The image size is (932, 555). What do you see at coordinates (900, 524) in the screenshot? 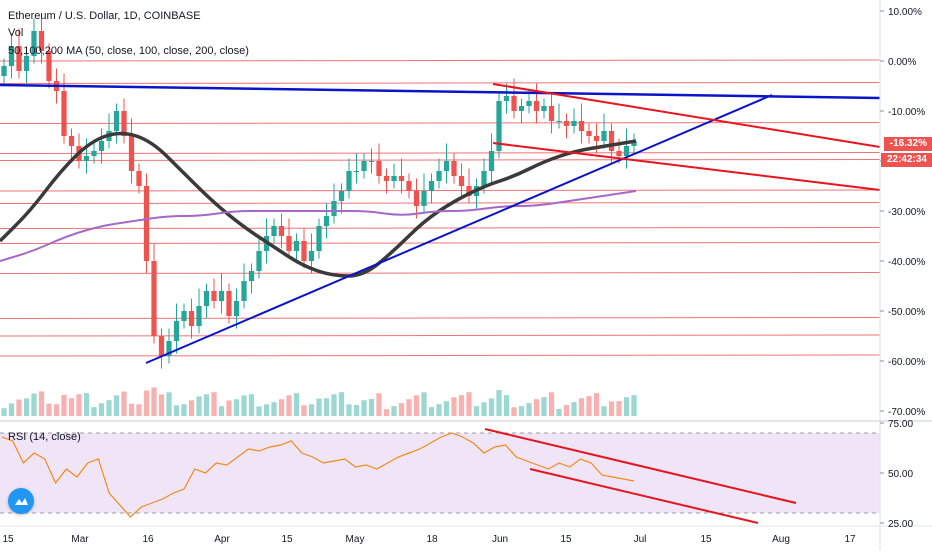
I see `rsi-axis-label: 25.00` at bounding box center [900, 524].